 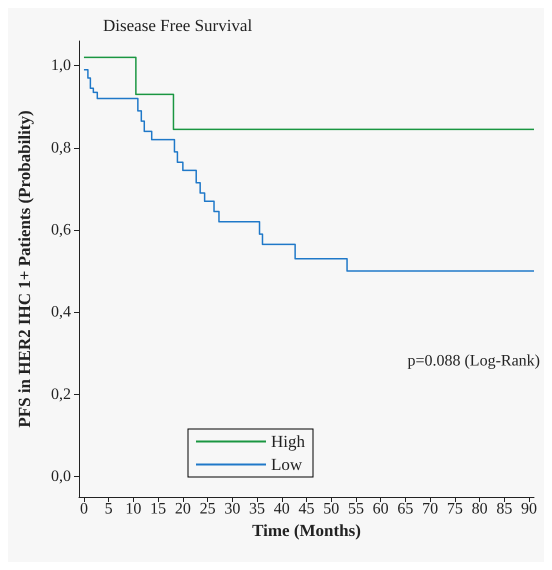 I want to click on x-tick-label: 55, so click(x=356, y=509).